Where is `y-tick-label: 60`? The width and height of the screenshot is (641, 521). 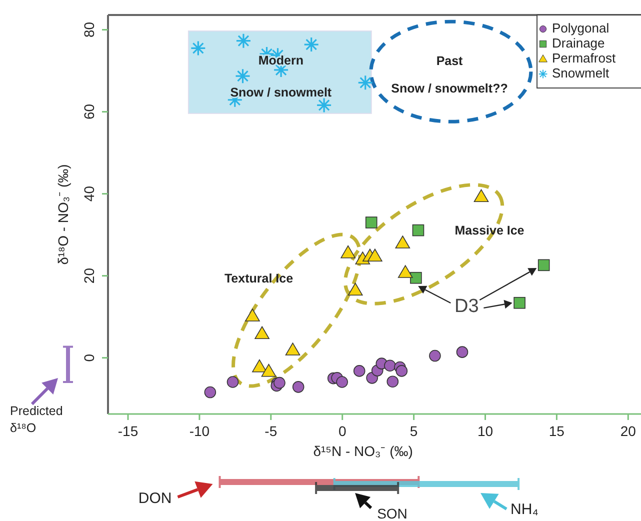
y-tick-label: 60 is located at coordinates (89, 112).